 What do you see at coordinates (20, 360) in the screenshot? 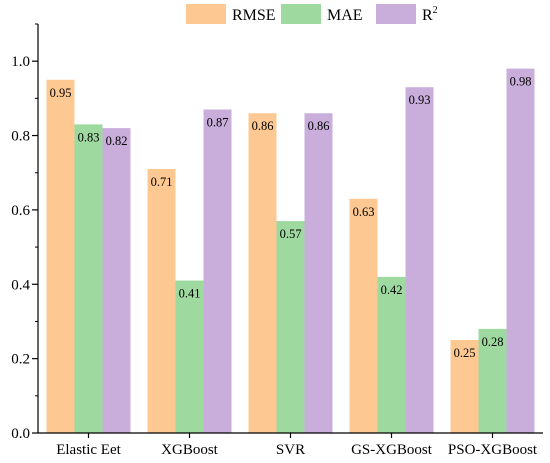
I see `y-tick-label: 0.2` at bounding box center [20, 360].